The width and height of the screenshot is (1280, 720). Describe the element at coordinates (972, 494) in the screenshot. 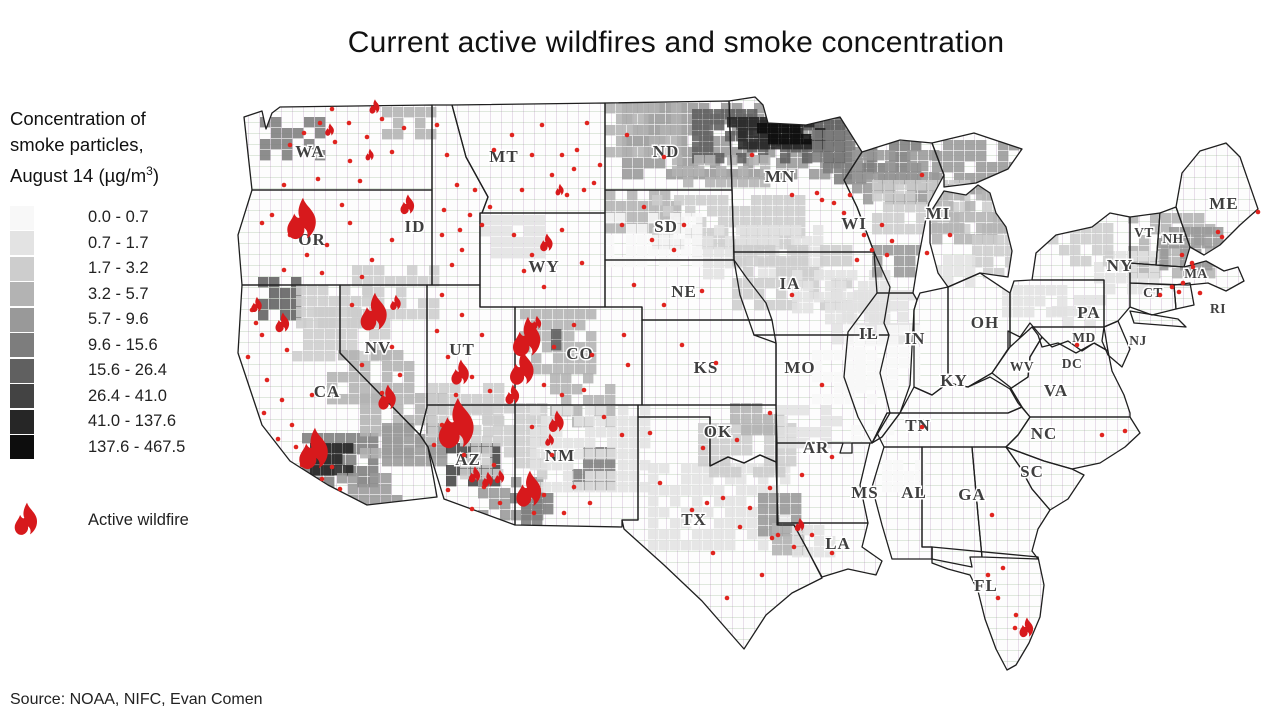

I see `state-label-ga: GA` at that location.